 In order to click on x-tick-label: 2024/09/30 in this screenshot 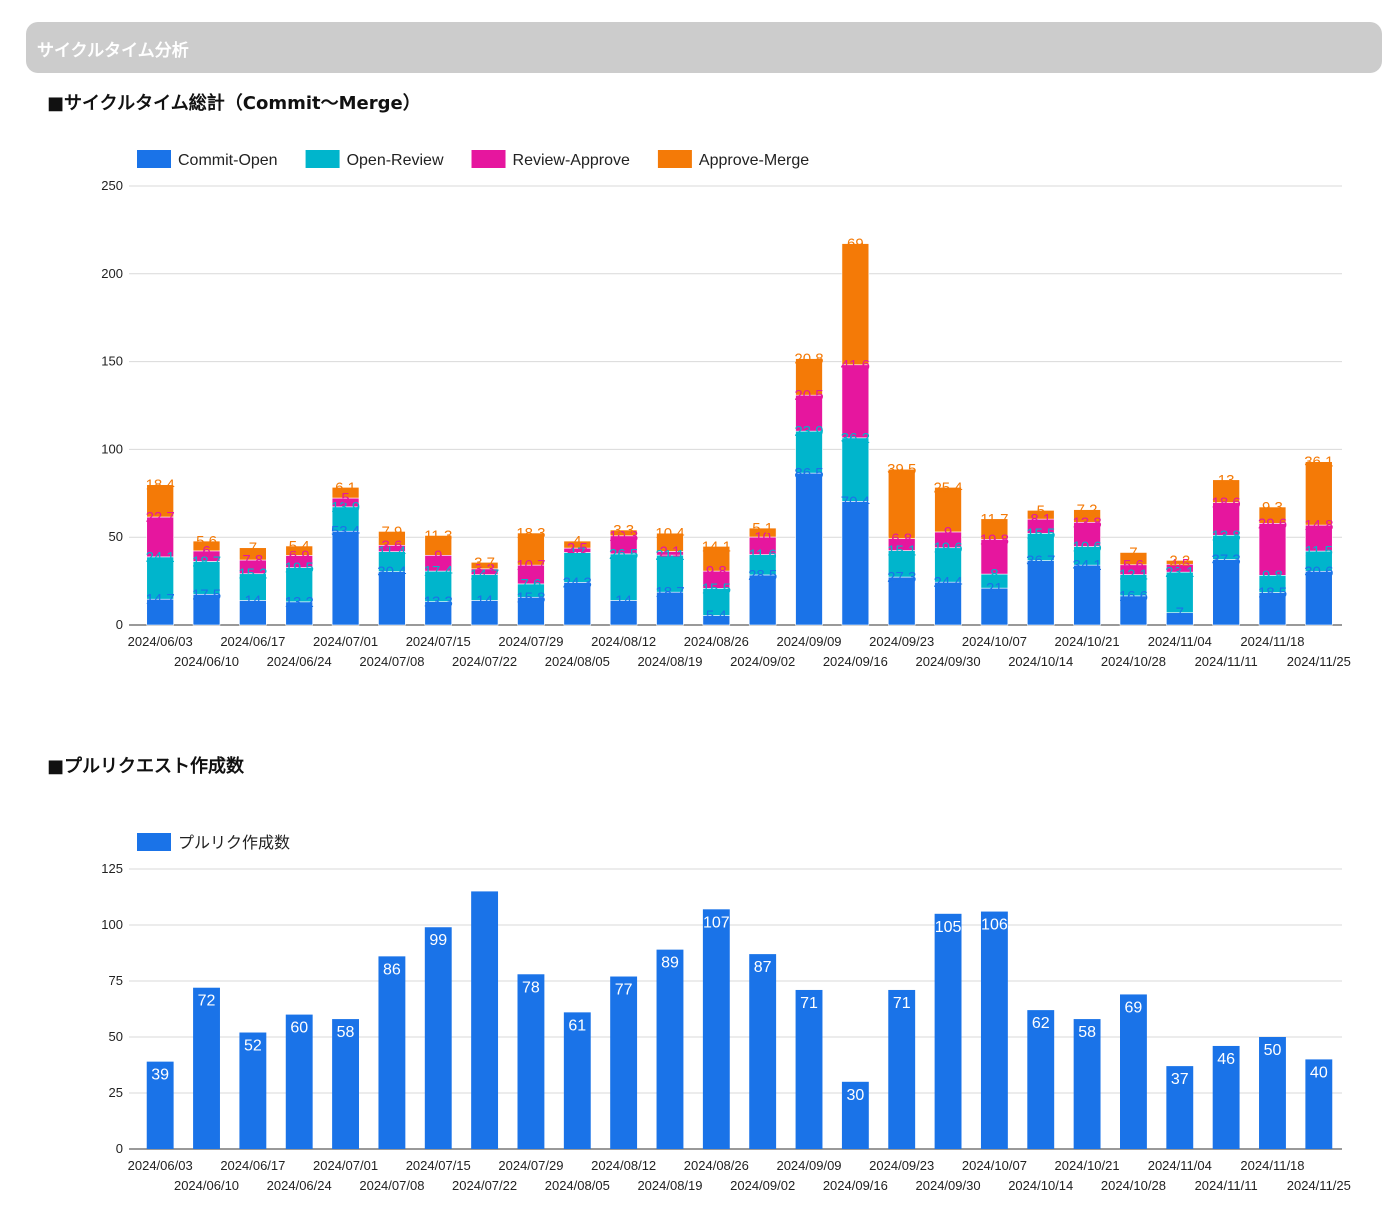, I will do `click(948, 661)`.